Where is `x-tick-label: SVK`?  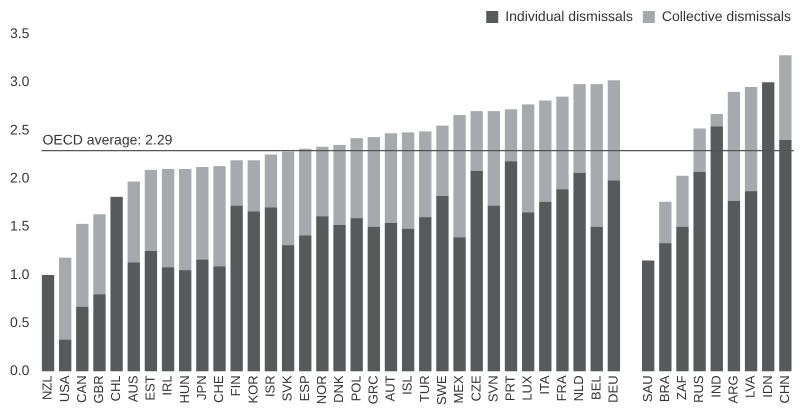 x-tick-label: SVK is located at coordinates (287, 388).